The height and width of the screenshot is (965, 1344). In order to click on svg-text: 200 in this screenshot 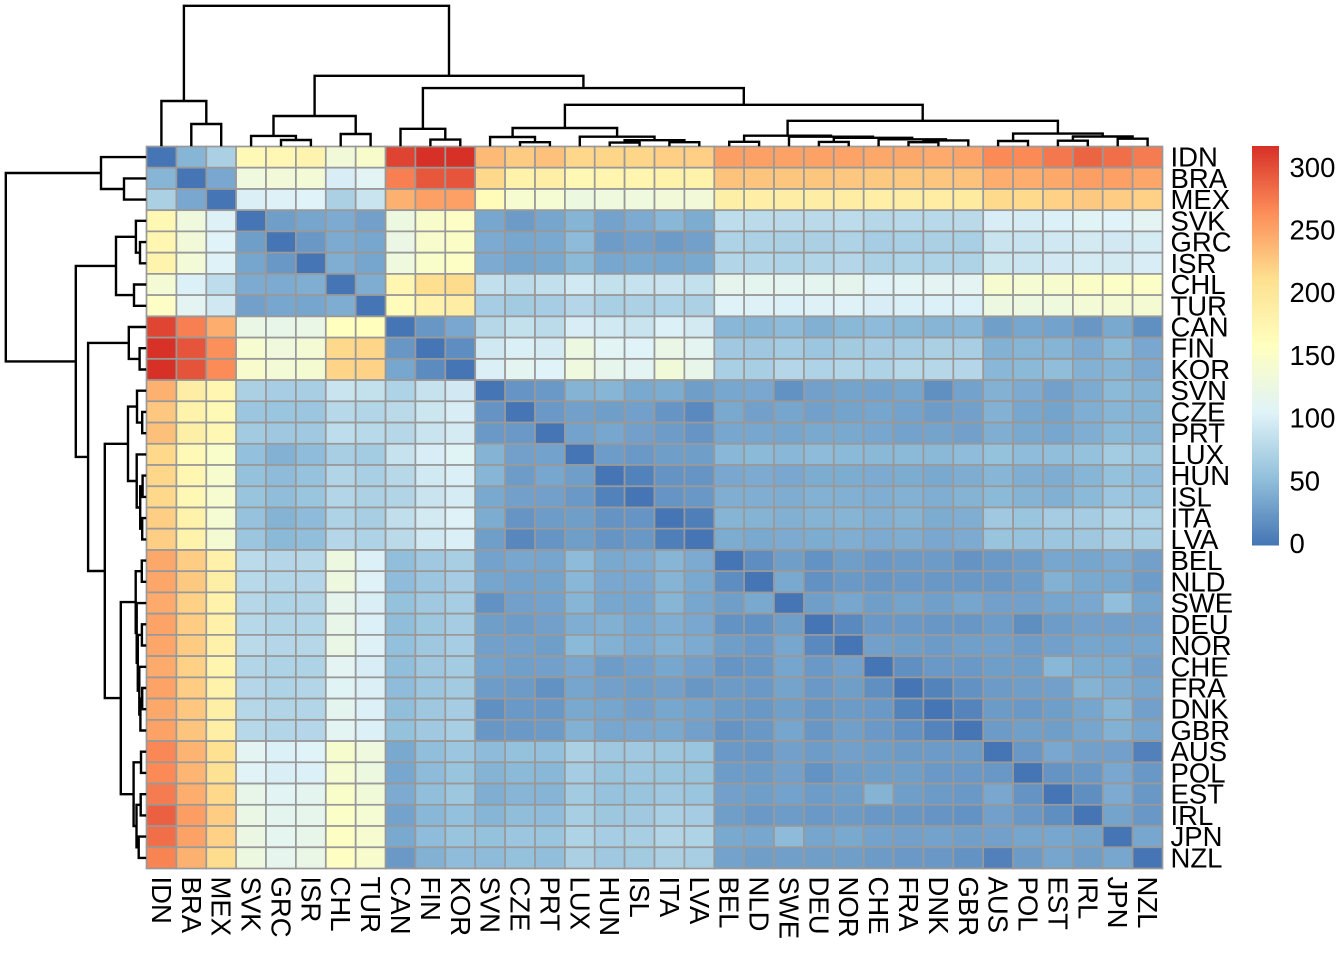, I will do `click(1313, 292)`.